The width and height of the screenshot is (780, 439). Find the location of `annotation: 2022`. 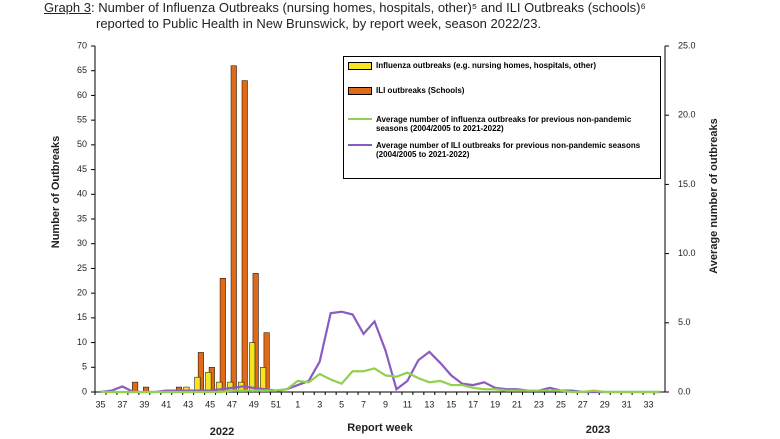

annotation: 2022 is located at coordinates (222, 432).